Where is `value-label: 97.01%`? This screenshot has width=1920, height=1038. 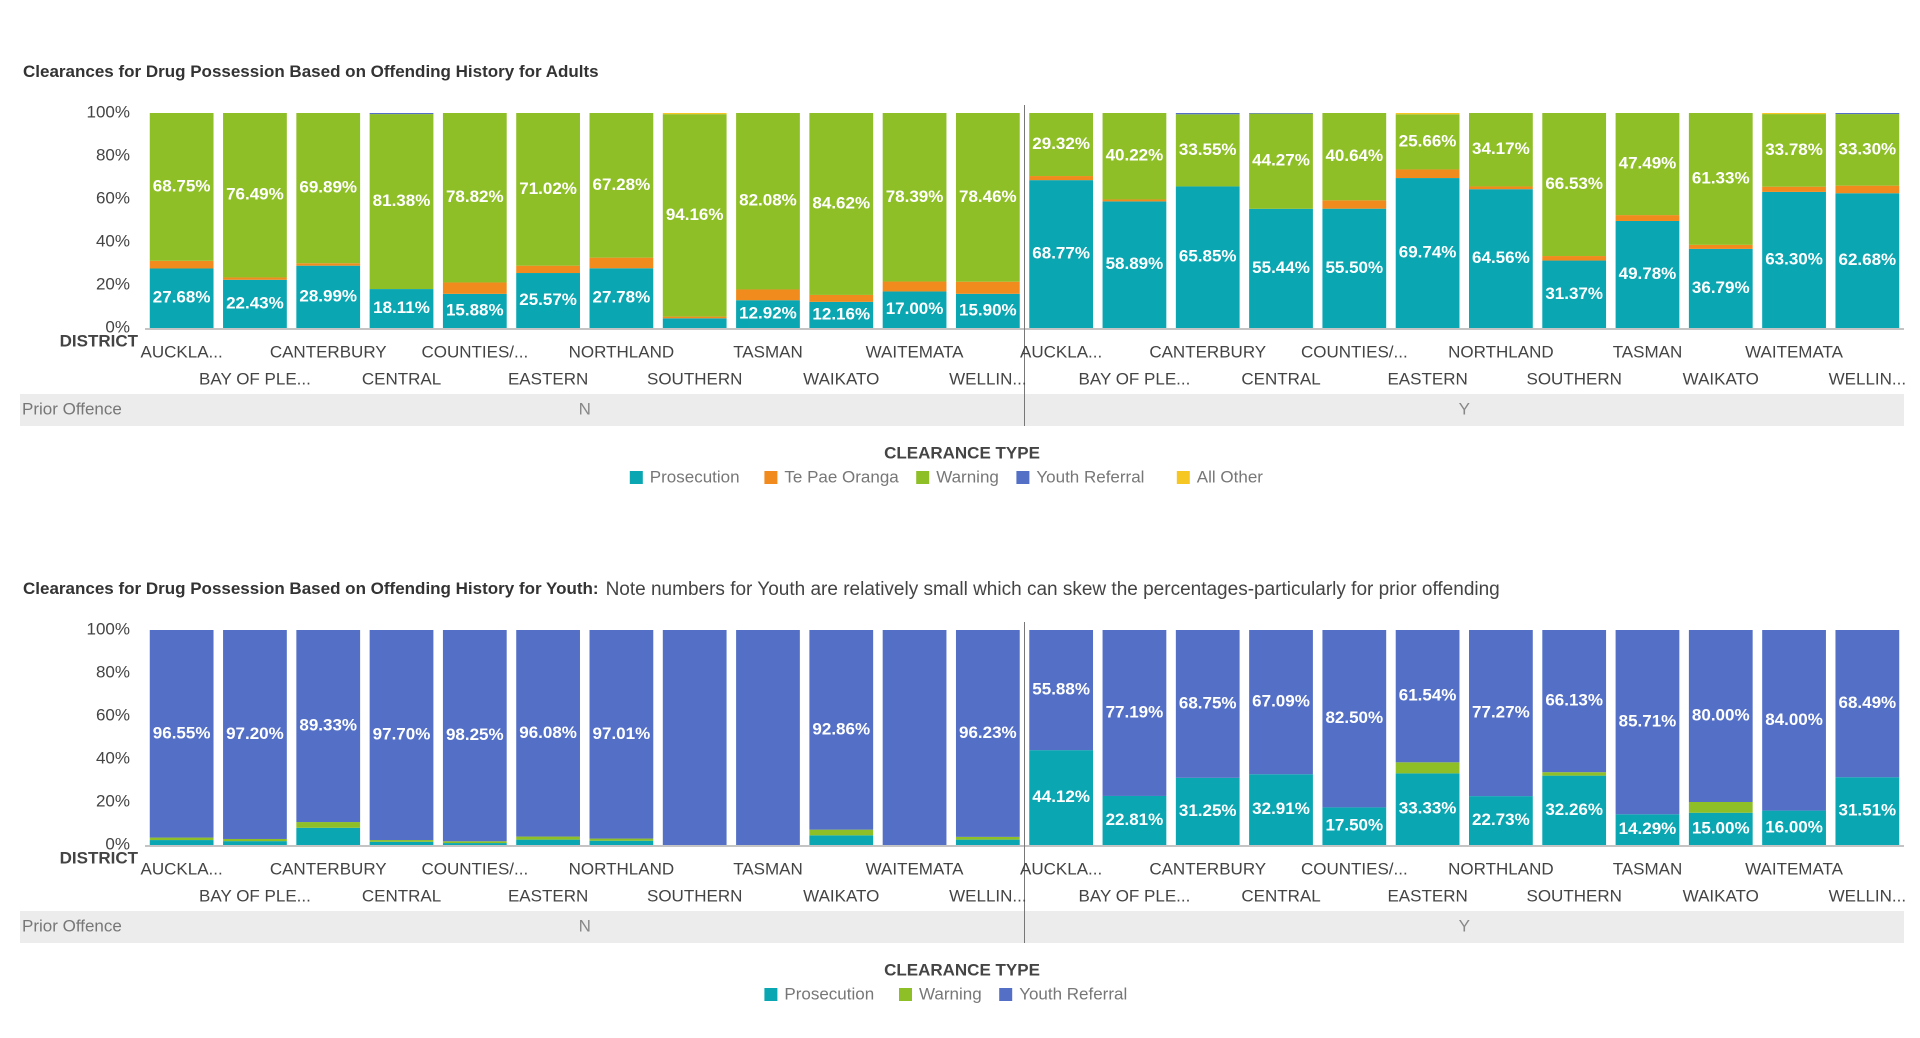
value-label: 97.01% is located at coordinates (622, 733).